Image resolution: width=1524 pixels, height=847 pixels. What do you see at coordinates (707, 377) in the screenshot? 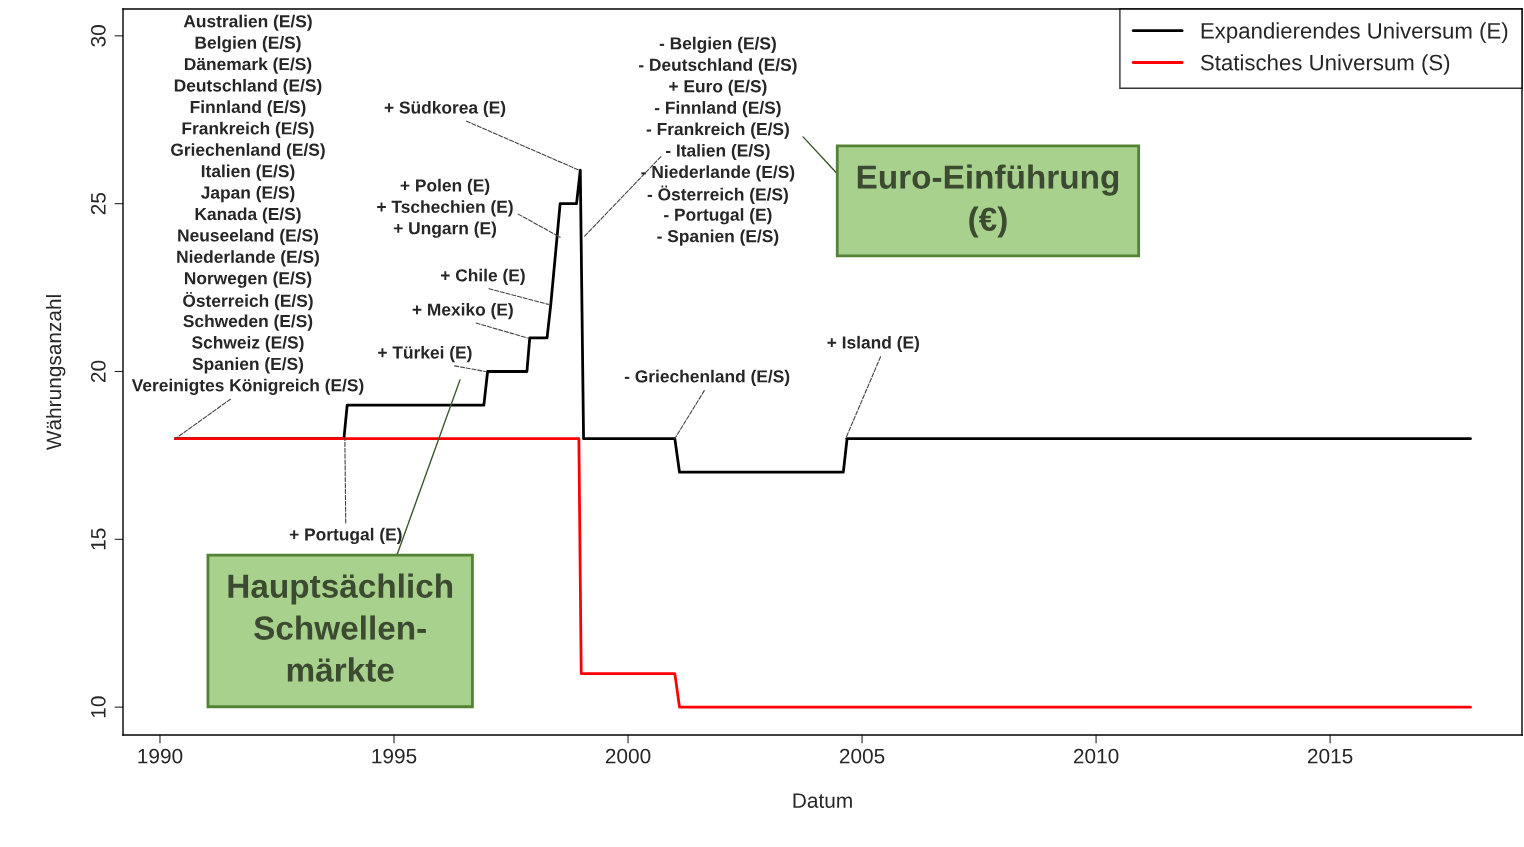
I see `annotation: - Griechenland (E/S)` at bounding box center [707, 377].